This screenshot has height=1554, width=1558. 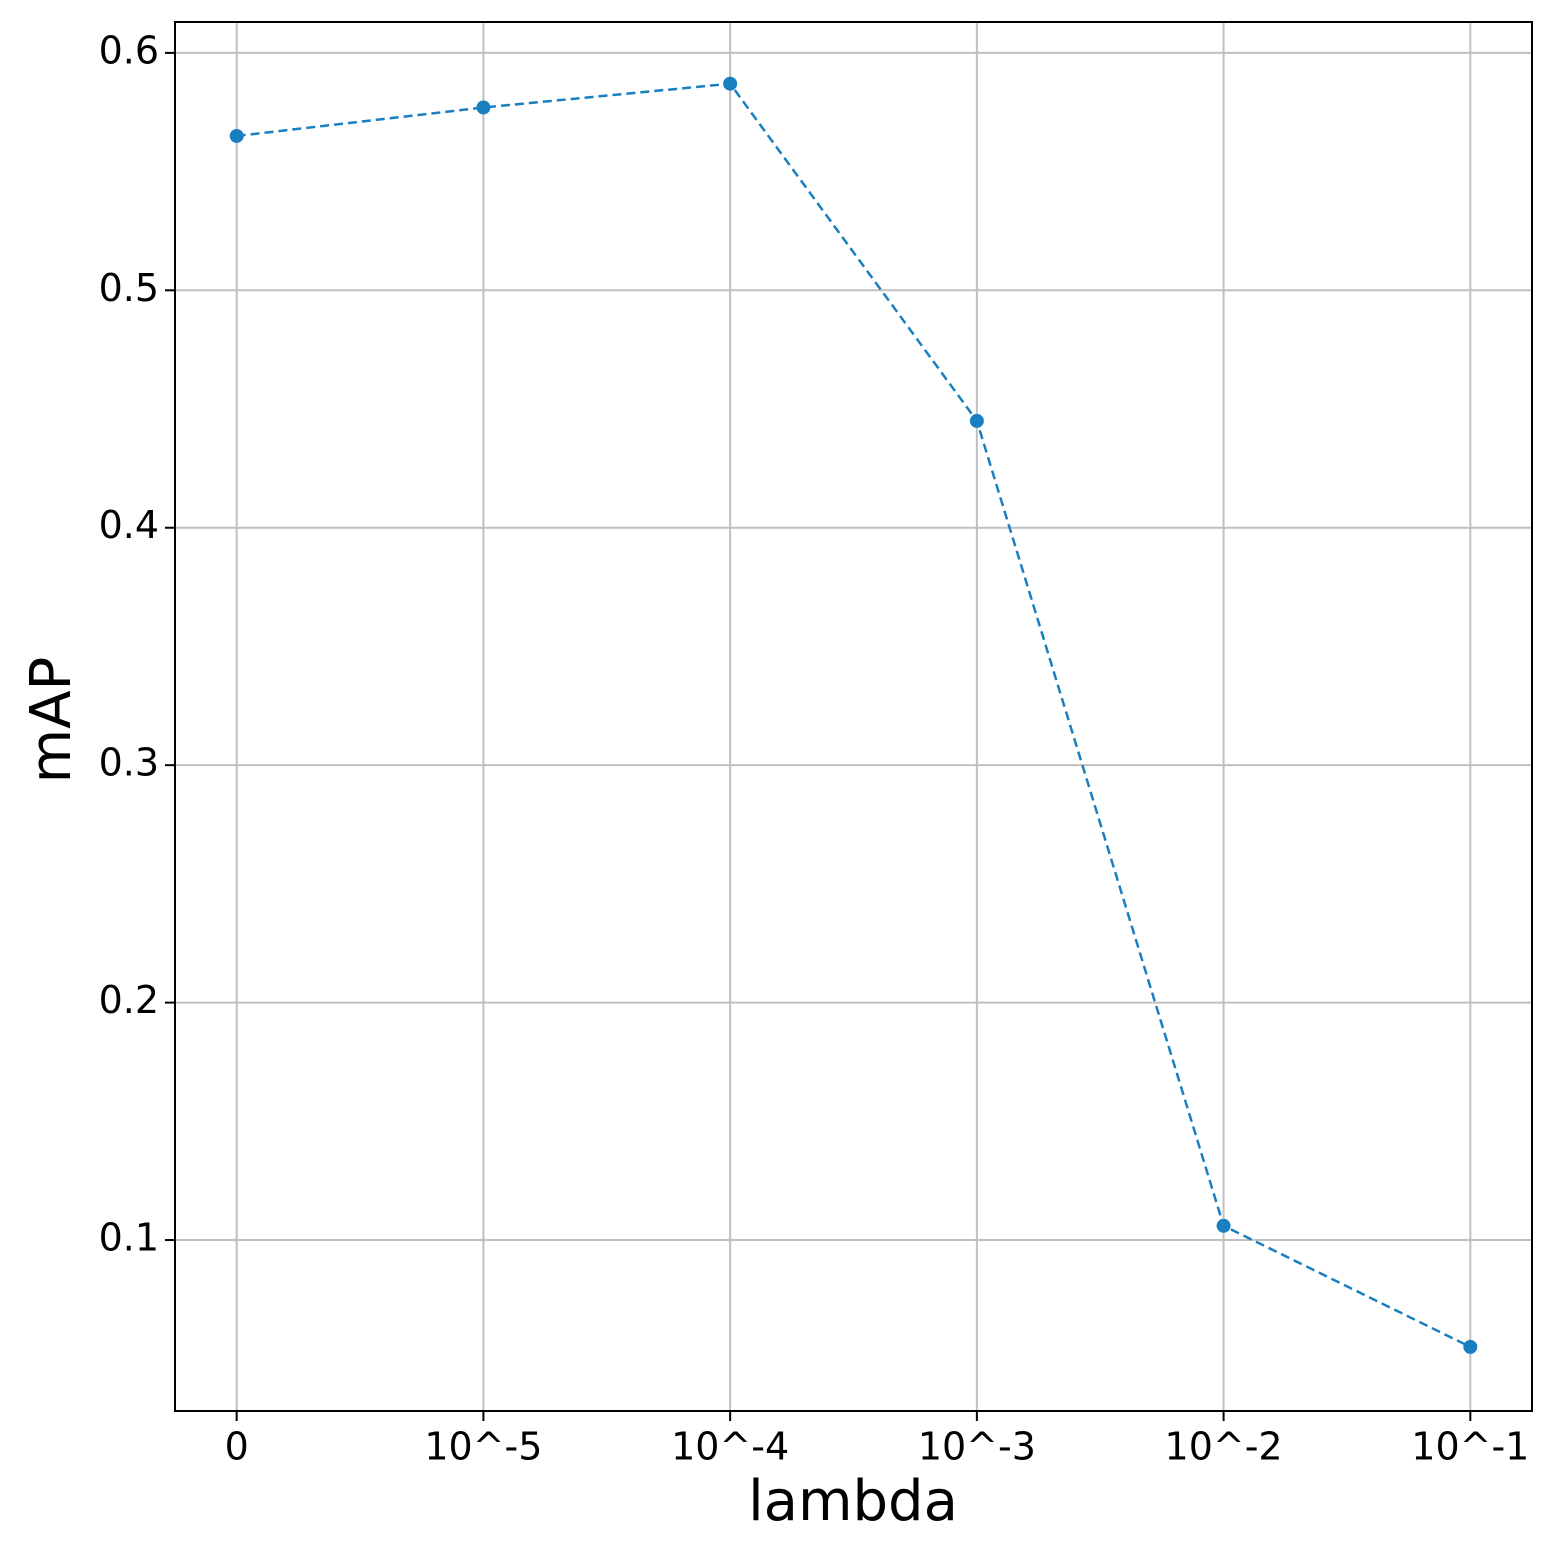 I want to click on x-tick-label: 0, so click(x=237, y=1447).